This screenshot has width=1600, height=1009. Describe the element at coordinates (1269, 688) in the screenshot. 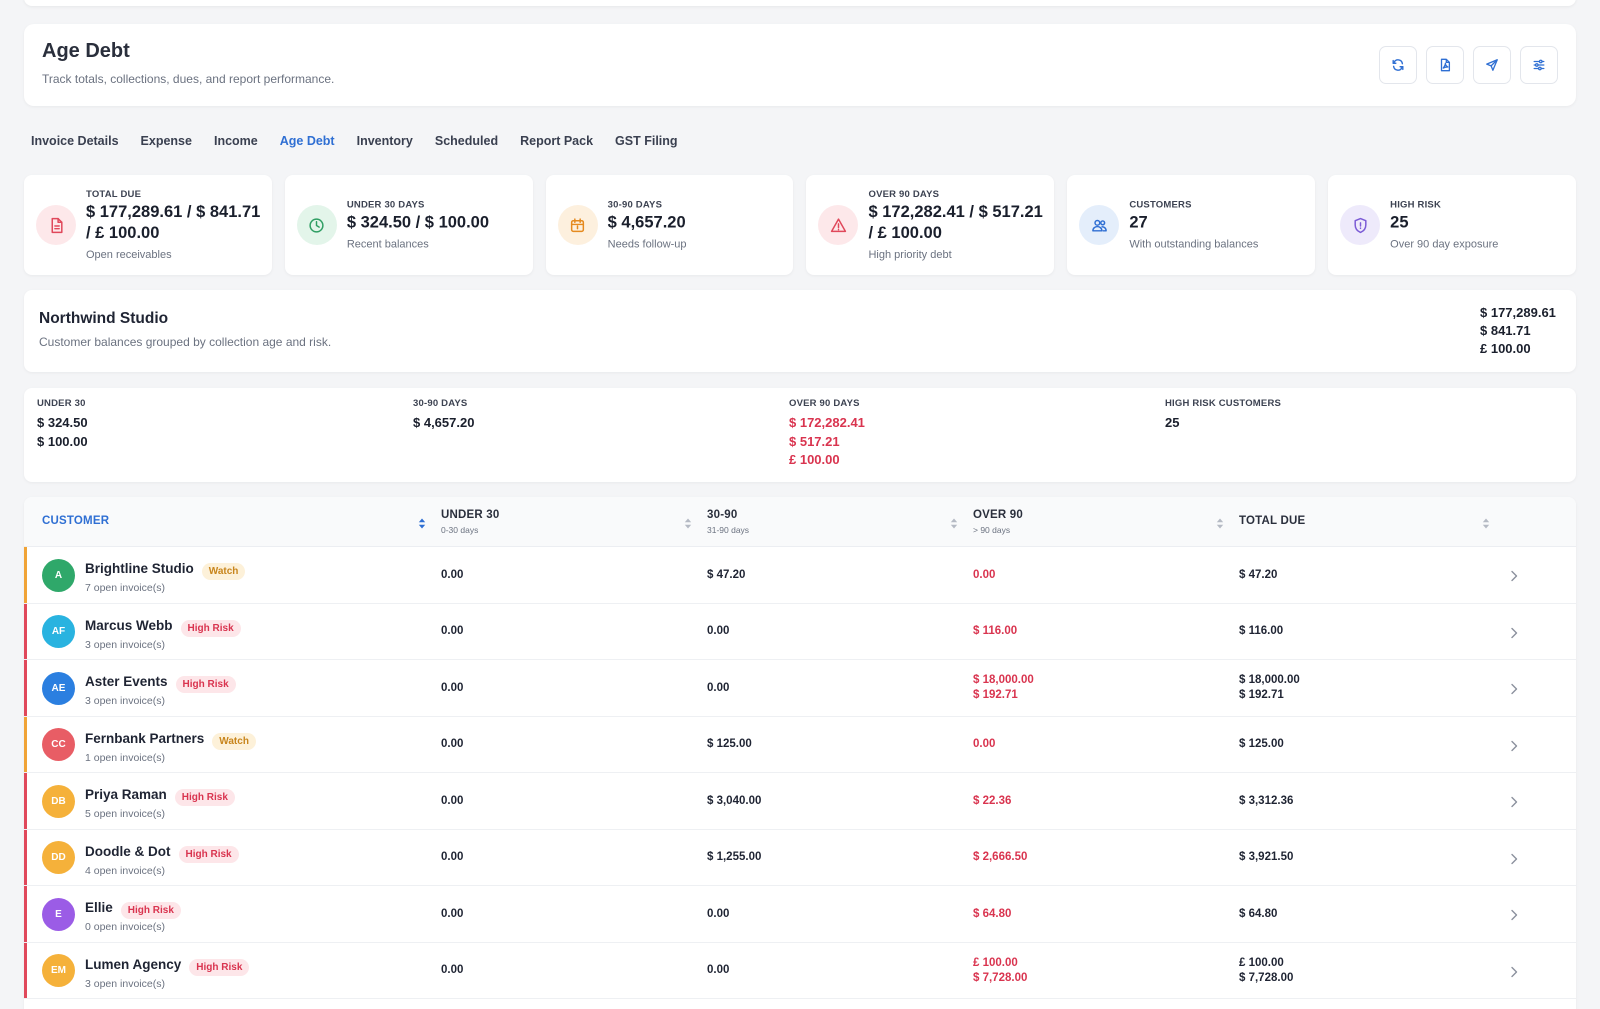

I see `cell-total: $ 18,000.00 $ 192.71` at that location.